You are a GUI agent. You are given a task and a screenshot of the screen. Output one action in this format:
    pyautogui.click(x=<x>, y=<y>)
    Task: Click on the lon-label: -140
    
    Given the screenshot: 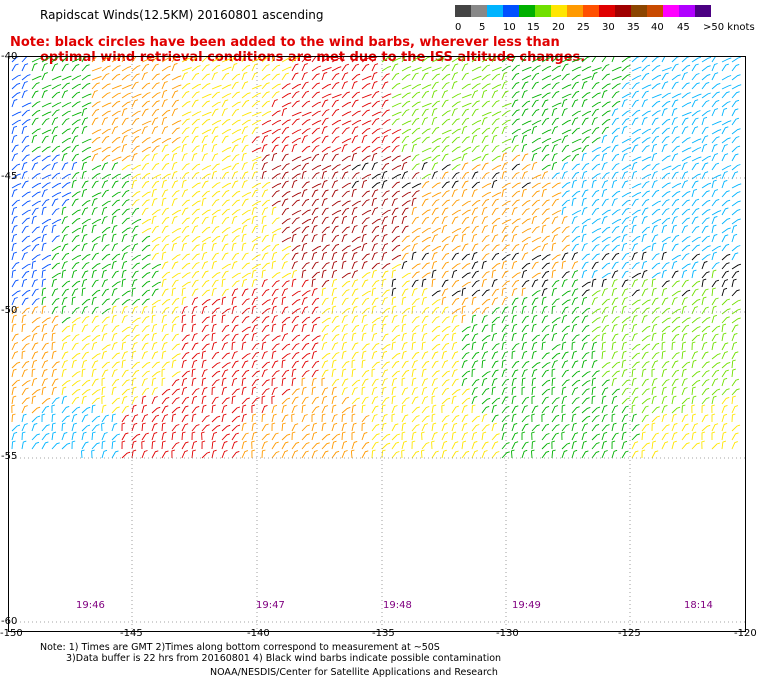 What is the action you would take?
    pyautogui.click(x=258, y=633)
    